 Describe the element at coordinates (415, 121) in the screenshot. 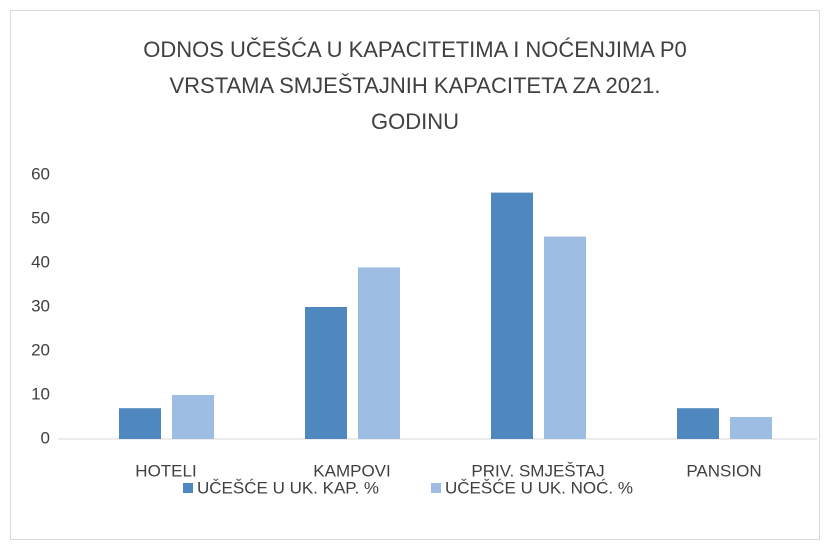

I see `chart-title: GODINU` at that location.